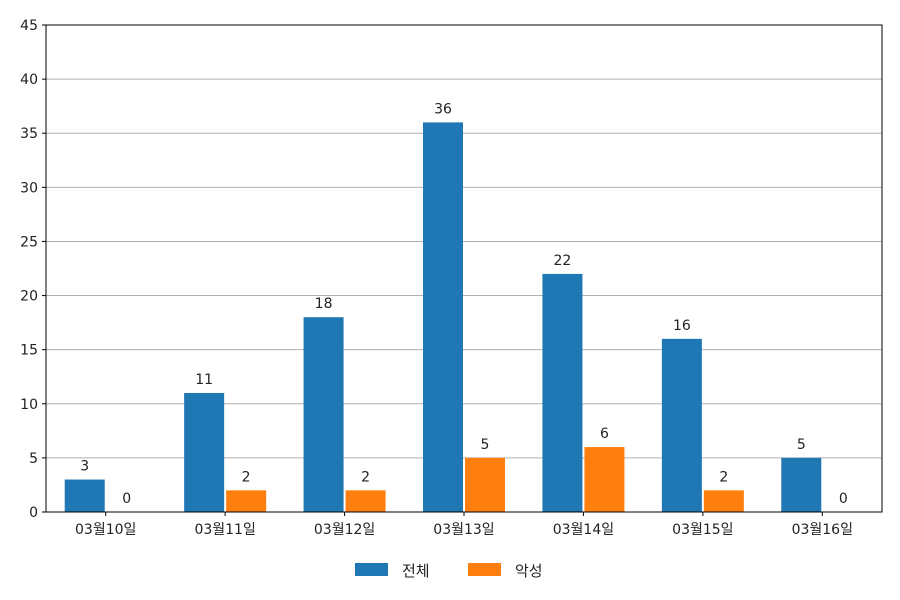 The height and width of the screenshot is (600, 900). What do you see at coordinates (723, 501) in the screenshot?
I see `bar-악성-03월15일` at bounding box center [723, 501].